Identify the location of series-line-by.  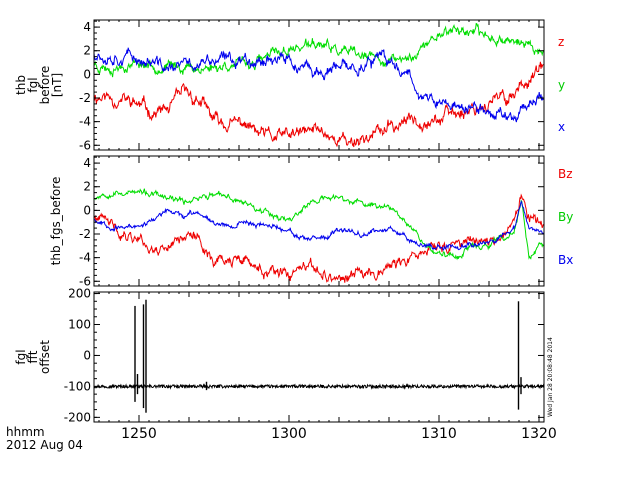
(318, 224).